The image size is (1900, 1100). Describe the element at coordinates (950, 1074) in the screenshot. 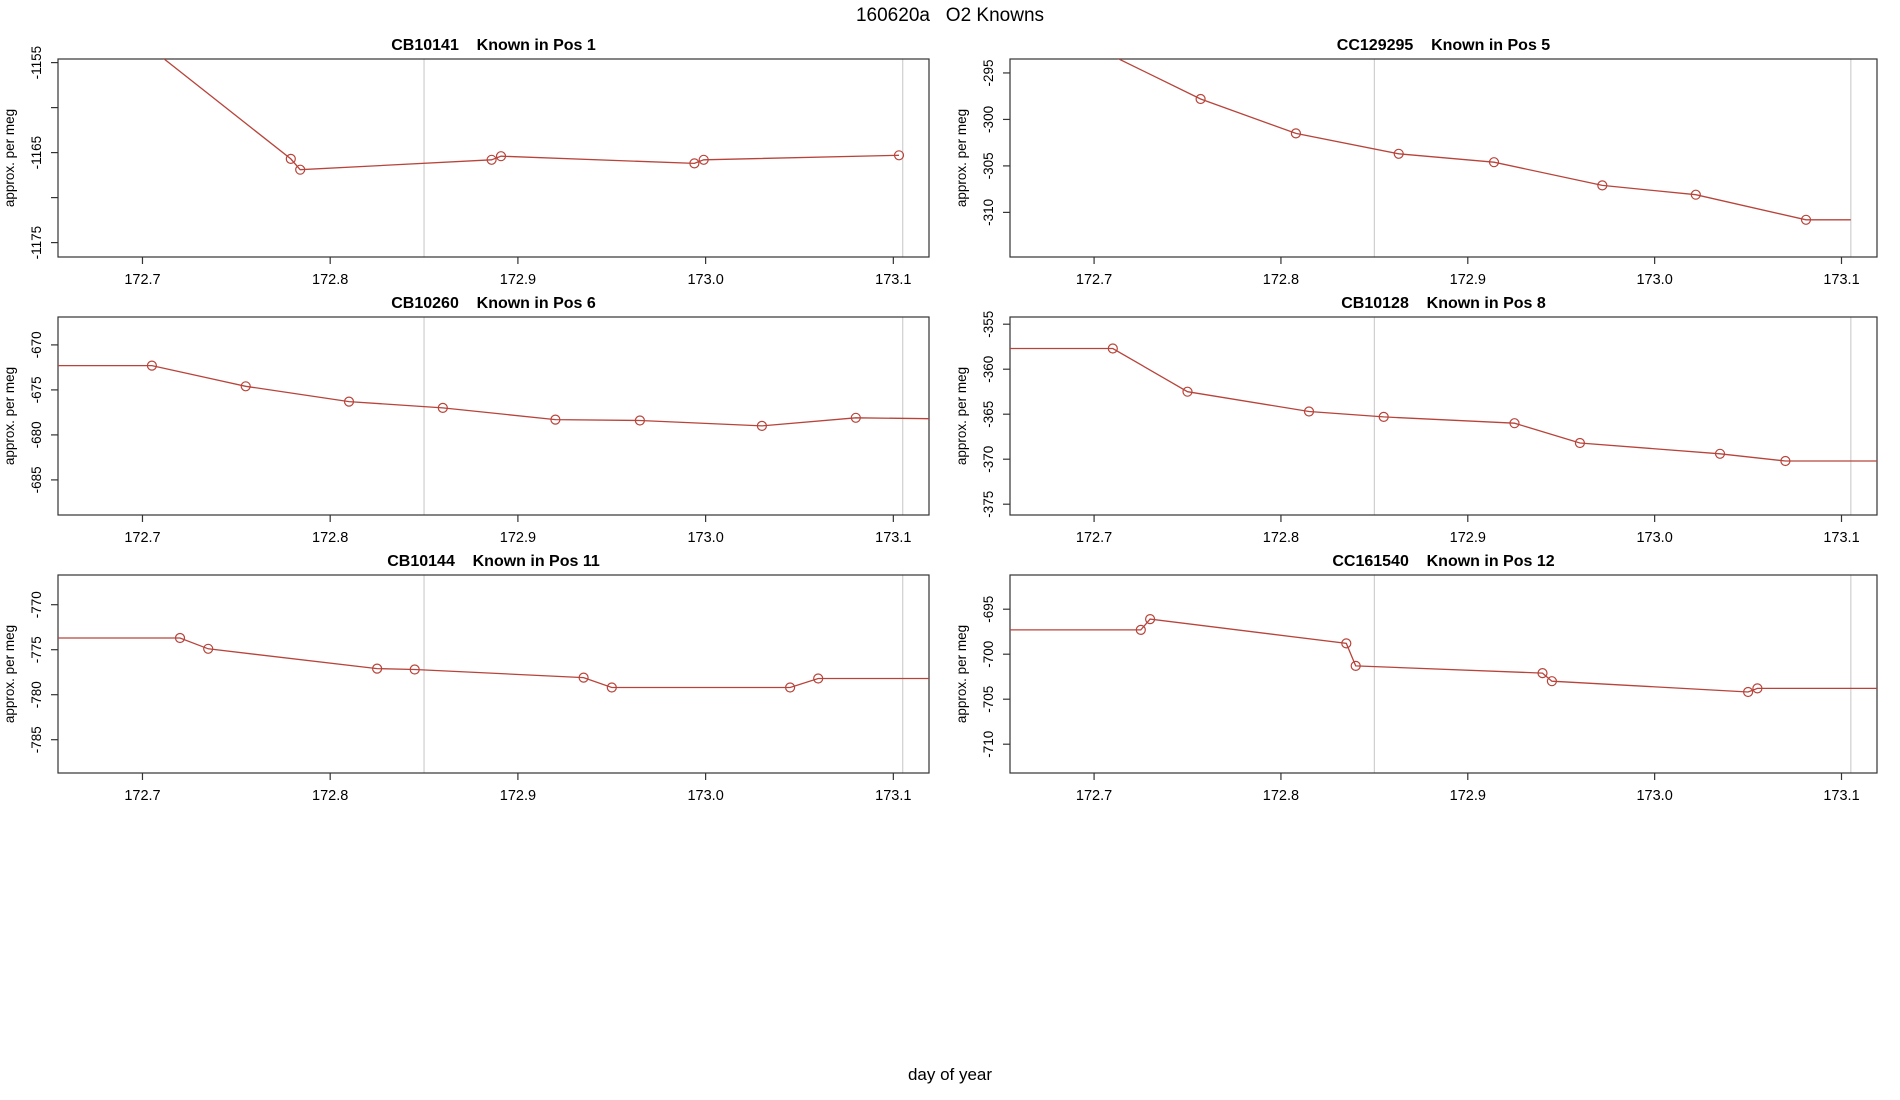

I see `x-axis-label: day of year` at that location.